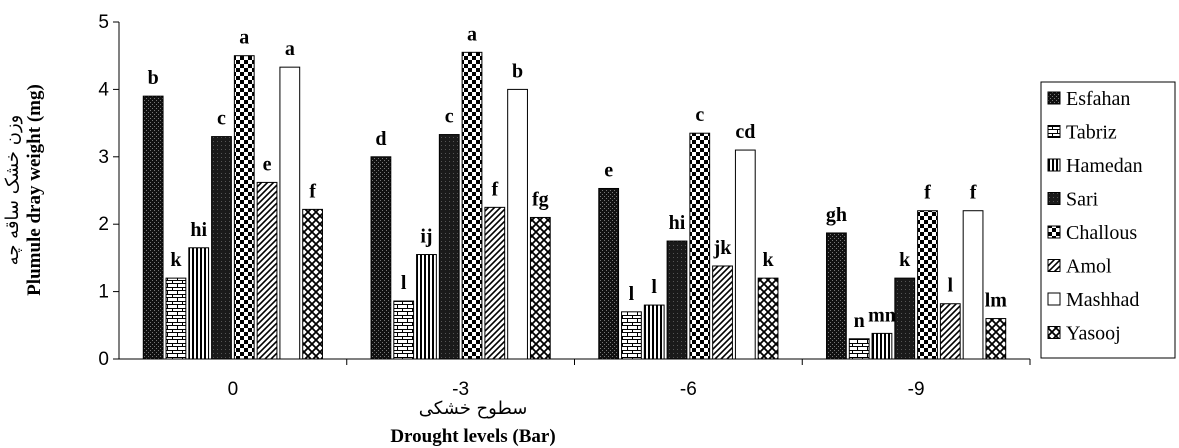 The image size is (1179, 448). What do you see at coordinates (103, 22) in the screenshot?
I see `y-tick-label: 5` at bounding box center [103, 22].